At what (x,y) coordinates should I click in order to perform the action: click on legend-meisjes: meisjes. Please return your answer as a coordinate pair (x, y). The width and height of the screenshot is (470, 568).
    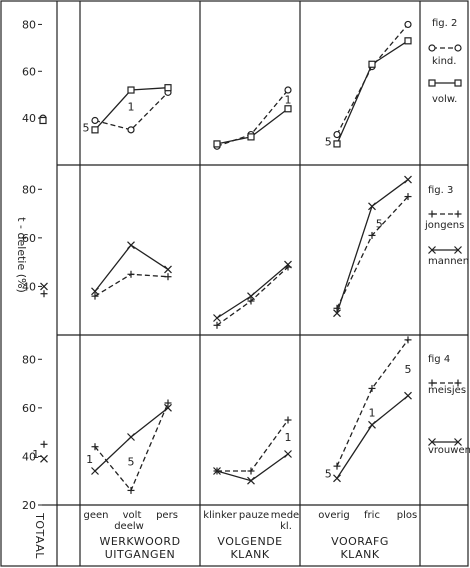
    Looking at the image, I should click on (447, 390).